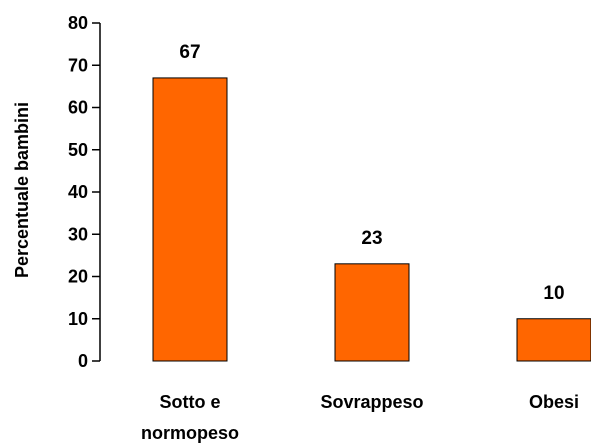  I want to click on y-tick-label: 60, so click(78, 108).